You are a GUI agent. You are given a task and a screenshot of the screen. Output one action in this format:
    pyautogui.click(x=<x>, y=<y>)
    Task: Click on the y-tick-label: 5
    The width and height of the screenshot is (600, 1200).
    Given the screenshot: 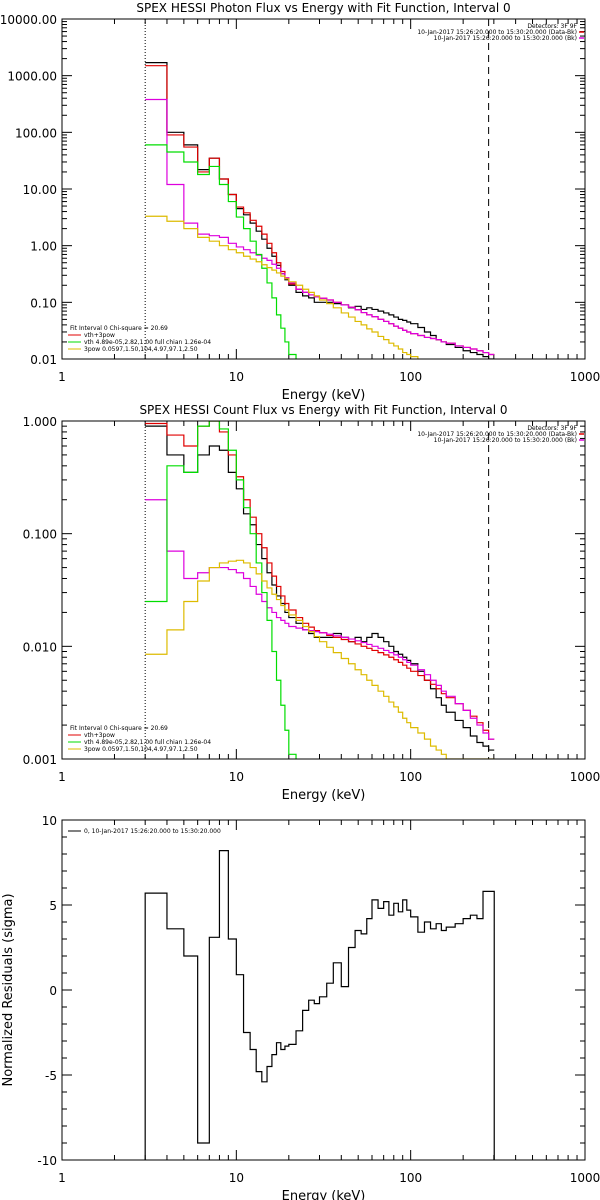 What is the action you would take?
    pyautogui.click(x=53, y=906)
    